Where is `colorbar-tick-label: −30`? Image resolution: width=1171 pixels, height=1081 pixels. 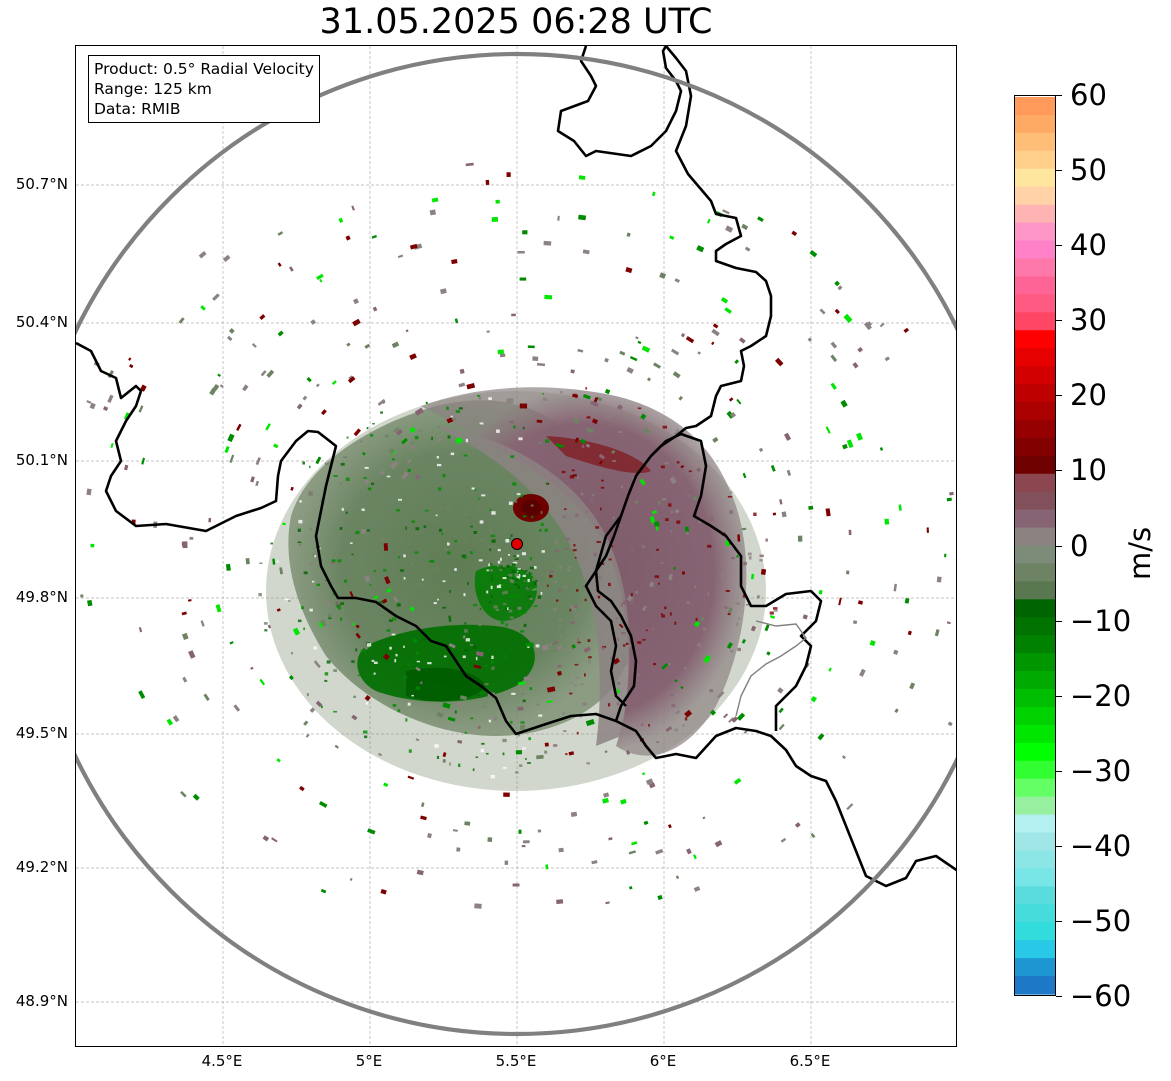
colorbar-tick-label: −30 is located at coordinates (1101, 770).